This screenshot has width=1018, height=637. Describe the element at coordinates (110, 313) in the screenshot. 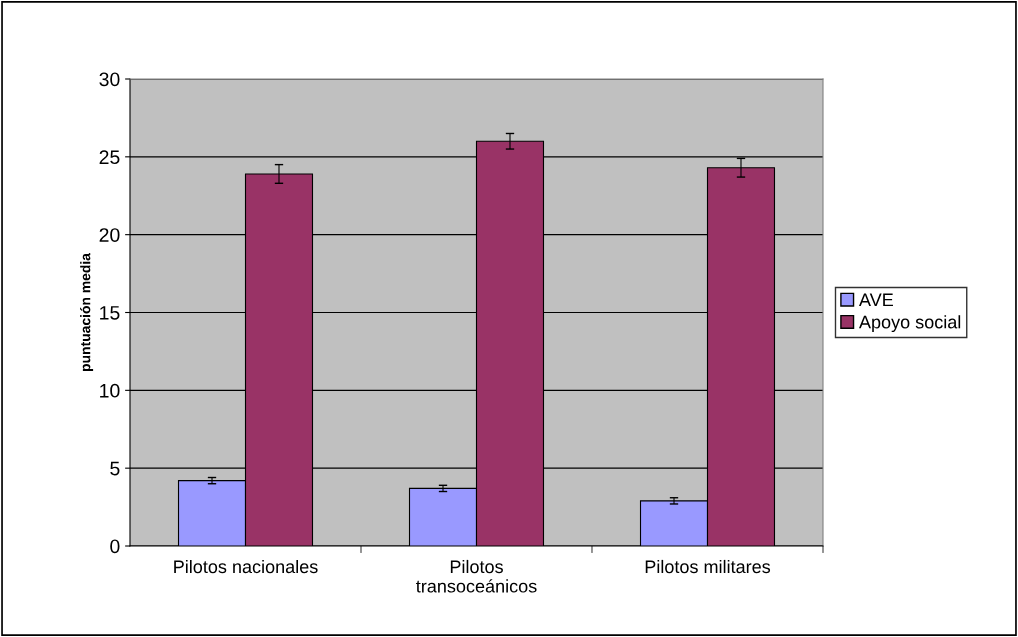

I see `y-tick-label: 15` at that location.